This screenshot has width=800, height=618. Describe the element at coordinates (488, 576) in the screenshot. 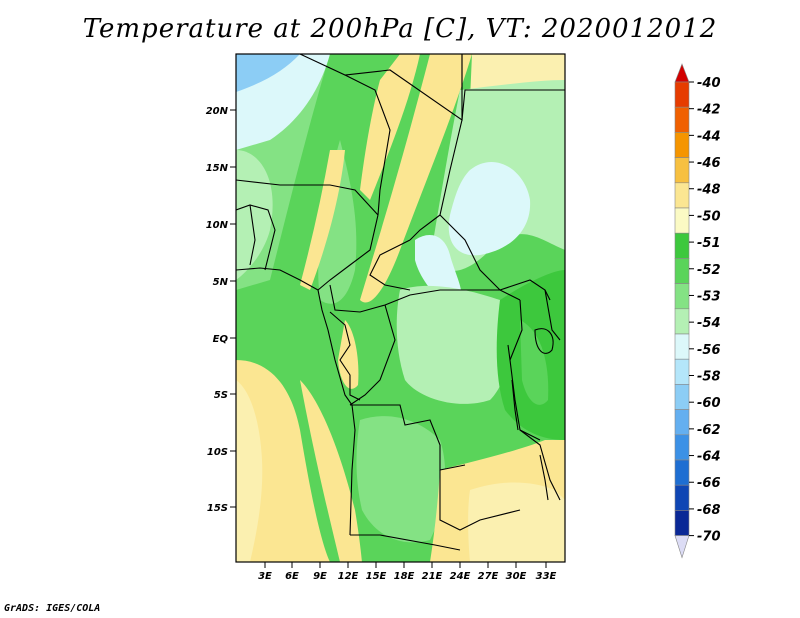

I see `lon-label: 27E` at that location.